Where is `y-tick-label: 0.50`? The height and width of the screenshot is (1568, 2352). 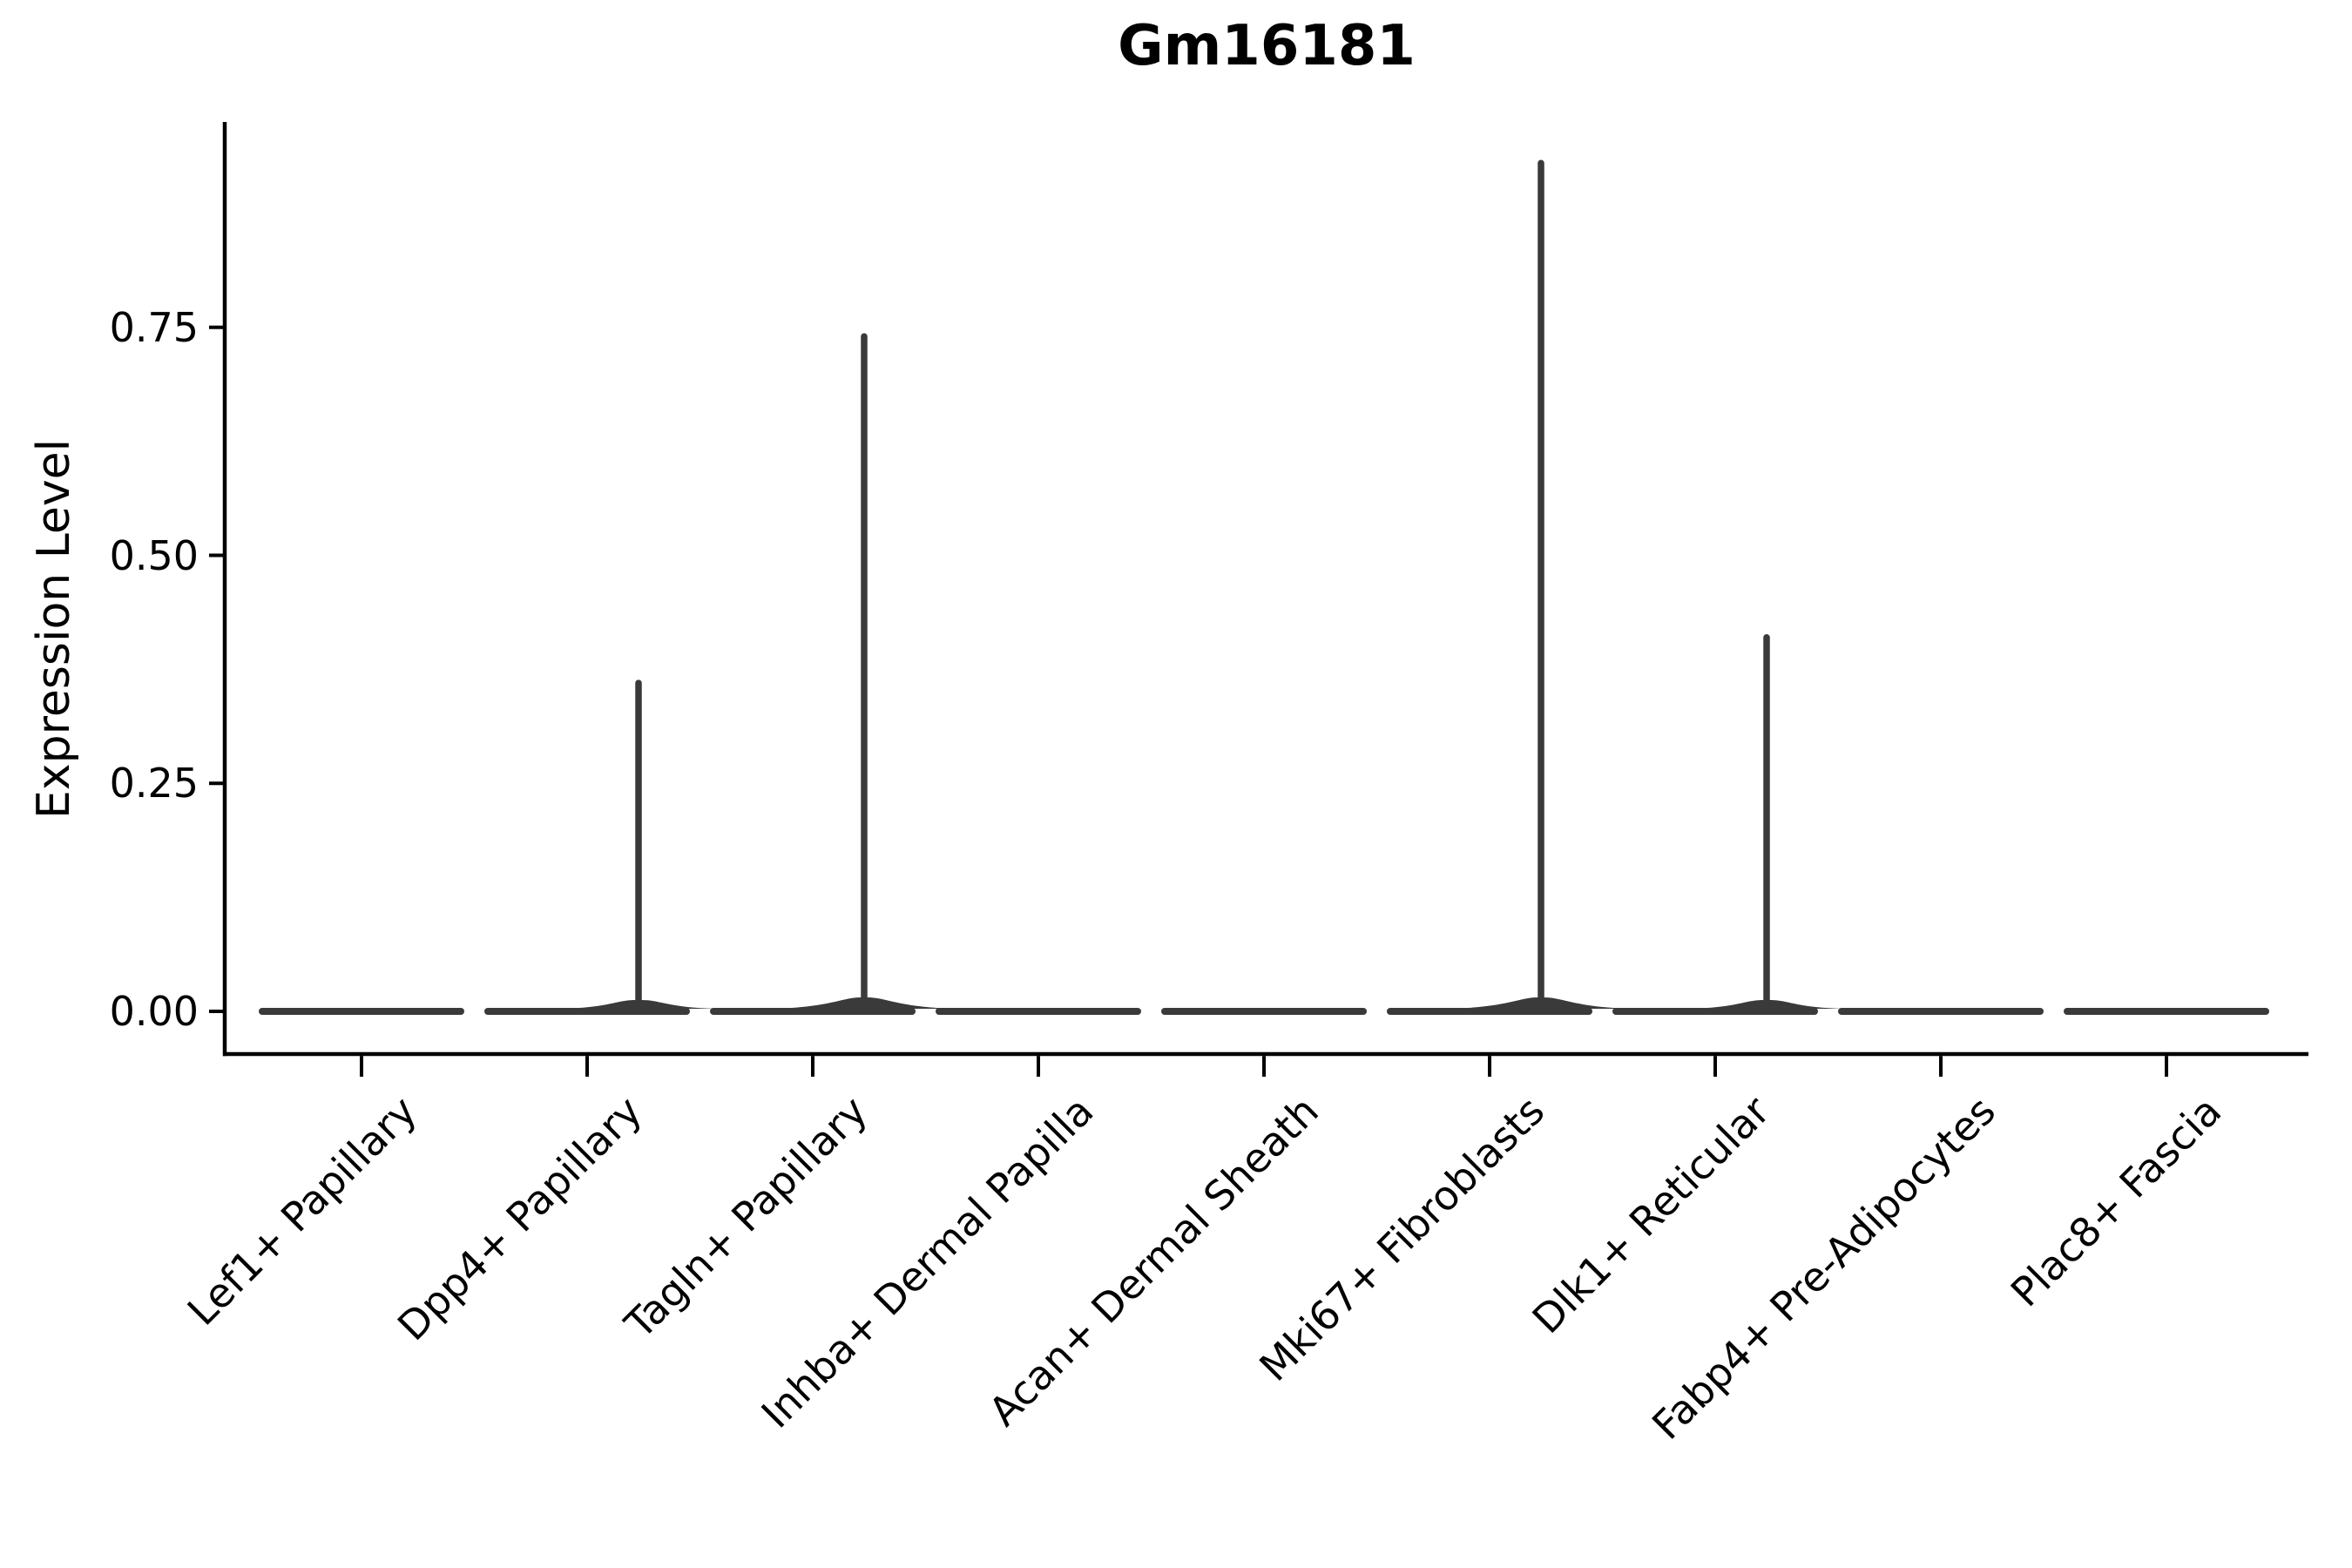
y-tick-label: 0.50 is located at coordinates (154, 555).